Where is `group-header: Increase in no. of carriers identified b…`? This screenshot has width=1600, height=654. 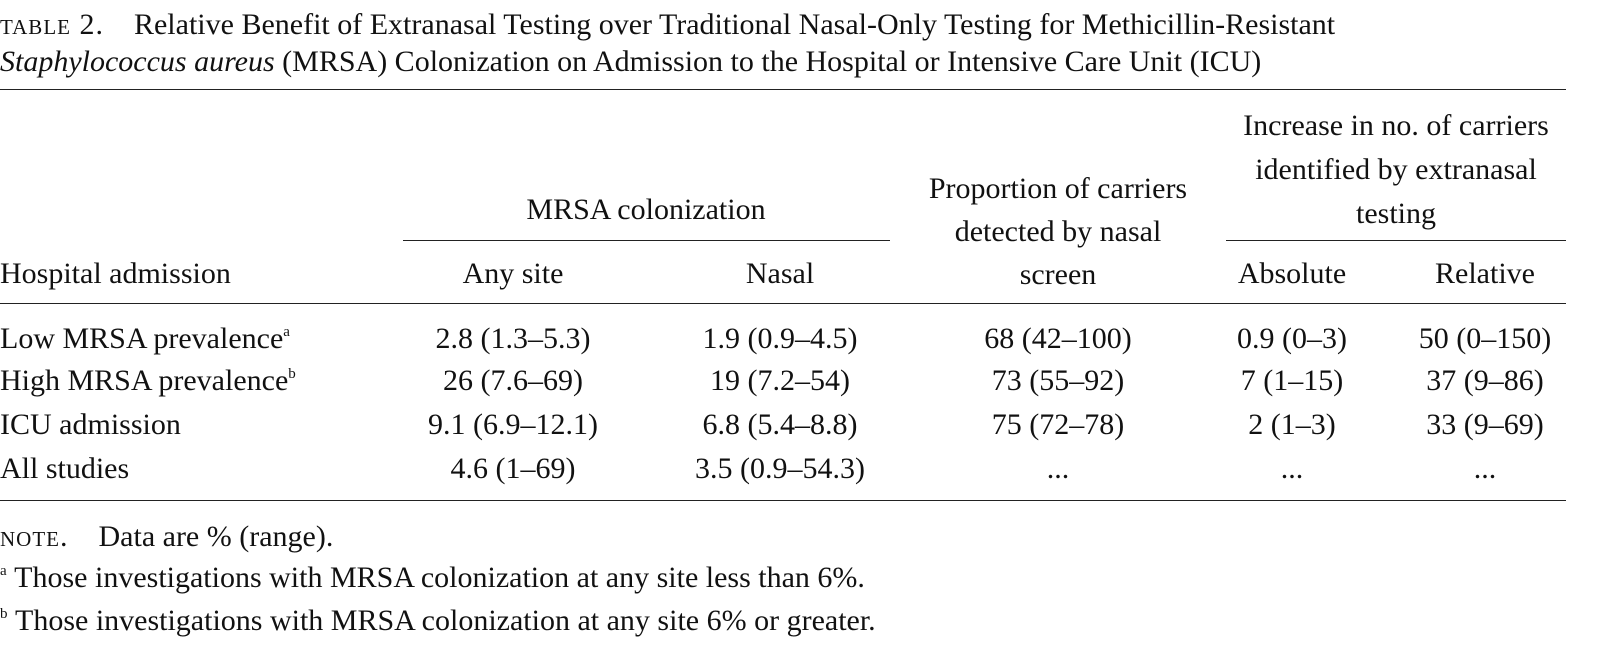 group-header: Increase in no. of carriers identified b… is located at coordinates (1396, 169).